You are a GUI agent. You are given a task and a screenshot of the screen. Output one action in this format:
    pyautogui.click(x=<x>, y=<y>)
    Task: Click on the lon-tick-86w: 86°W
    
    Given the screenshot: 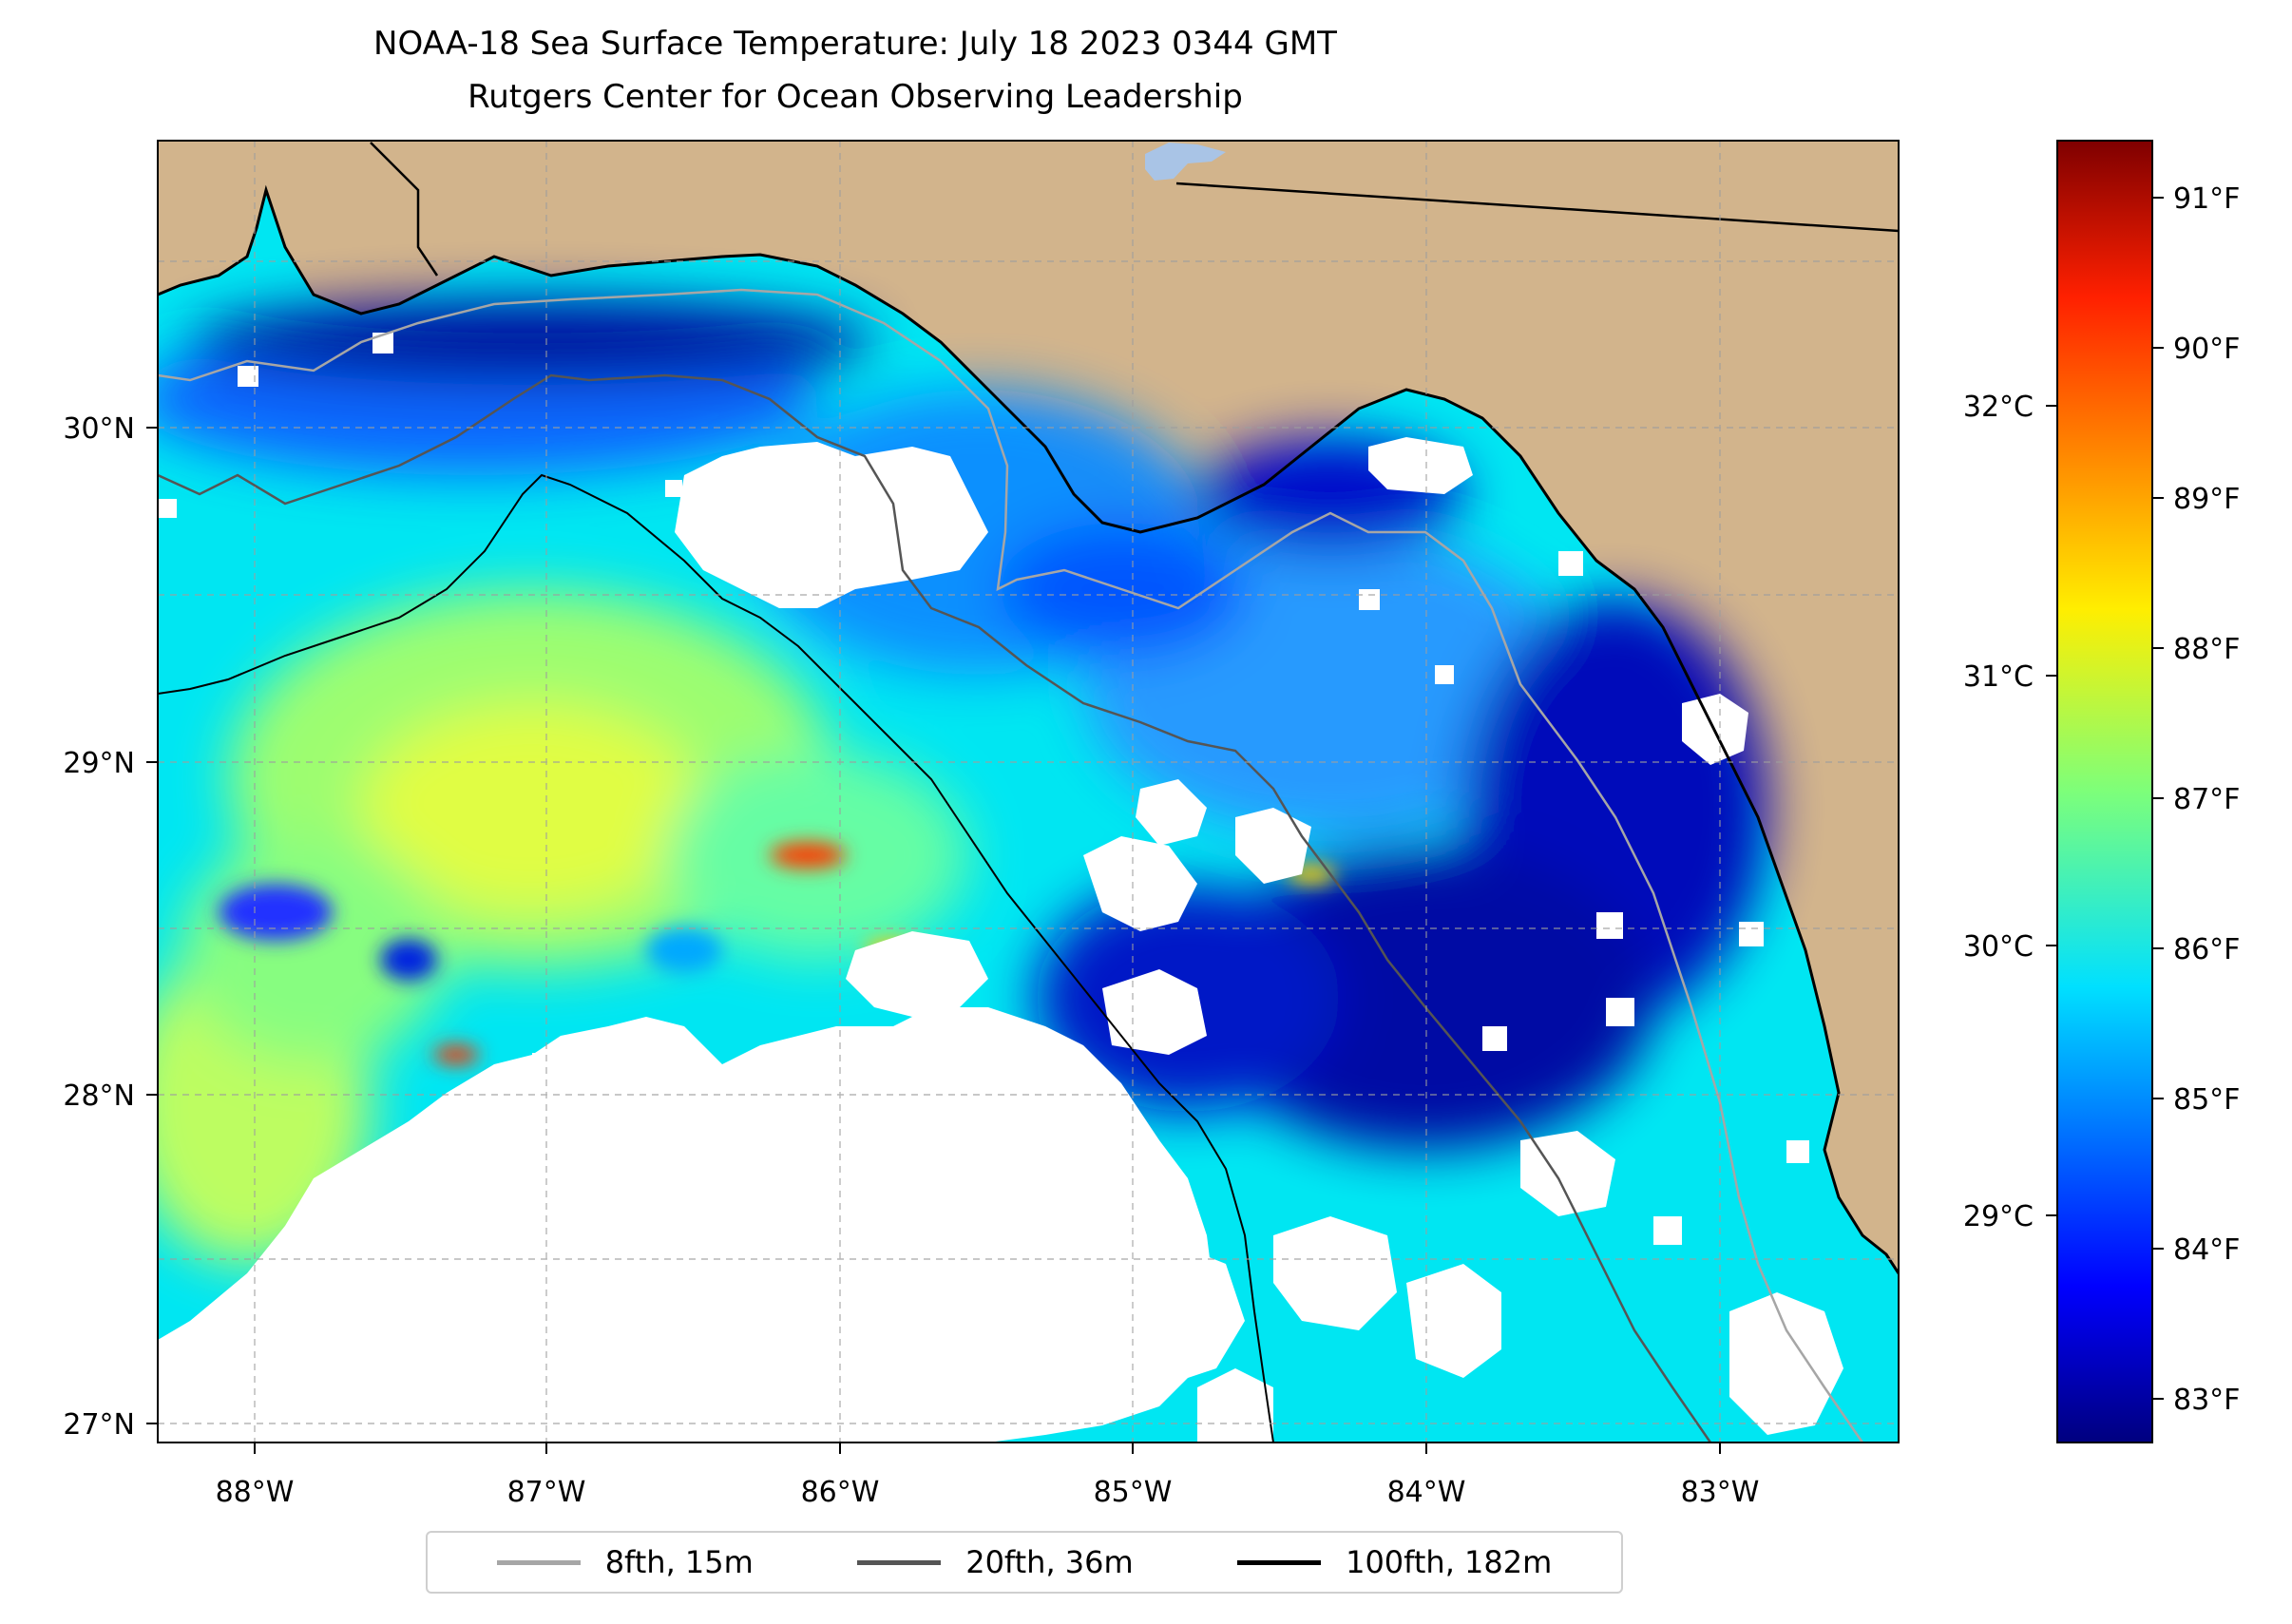 What is the action you would take?
    pyautogui.click(x=840, y=1492)
    